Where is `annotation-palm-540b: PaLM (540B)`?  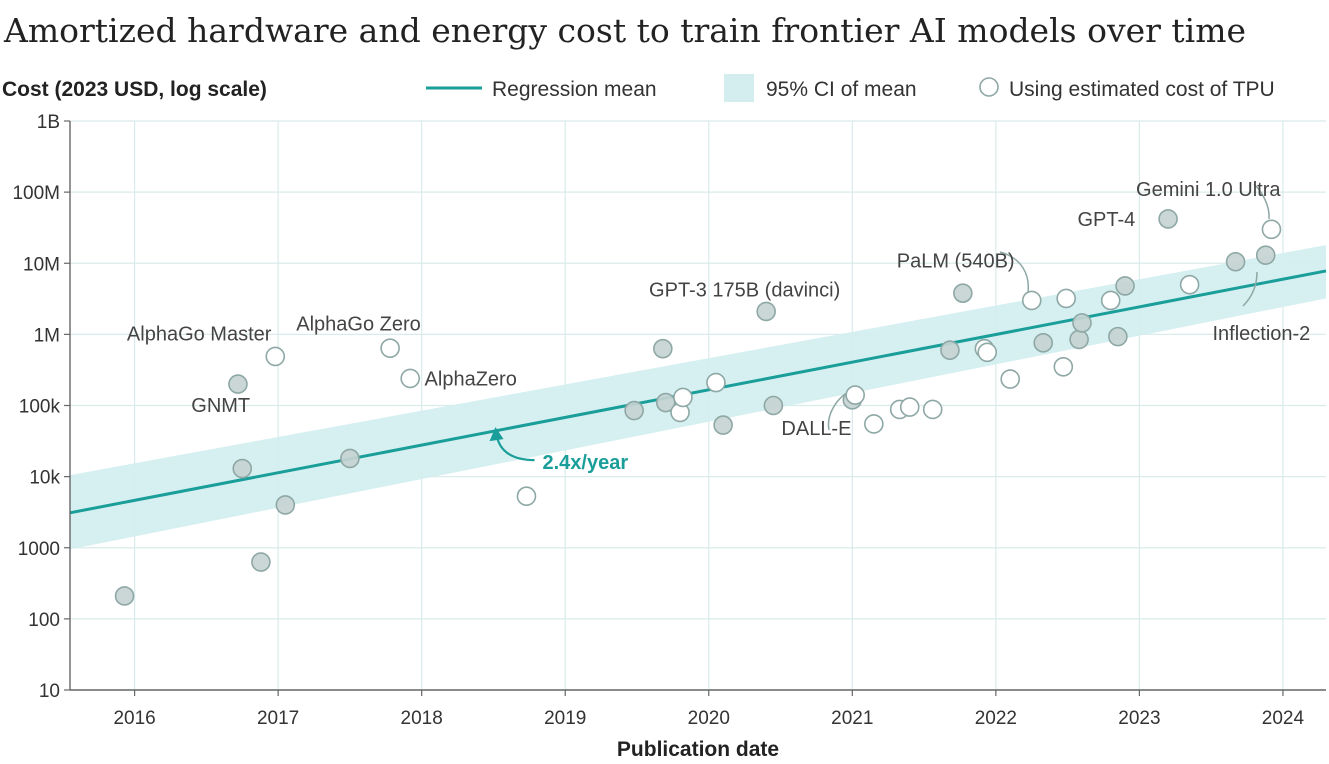
annotation-palm-540b: PaLM (540B) is located at coordinates (956, 261).